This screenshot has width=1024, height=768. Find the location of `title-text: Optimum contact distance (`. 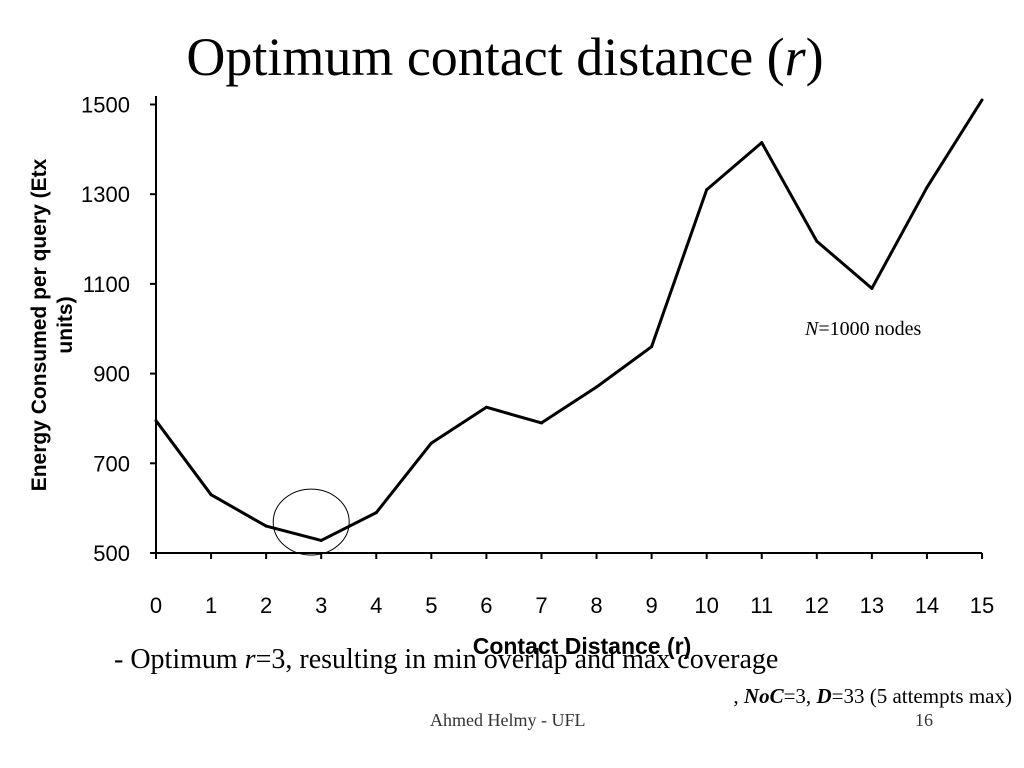

title-text: Optimum contact distance ( is located at coordinates (485, 57).